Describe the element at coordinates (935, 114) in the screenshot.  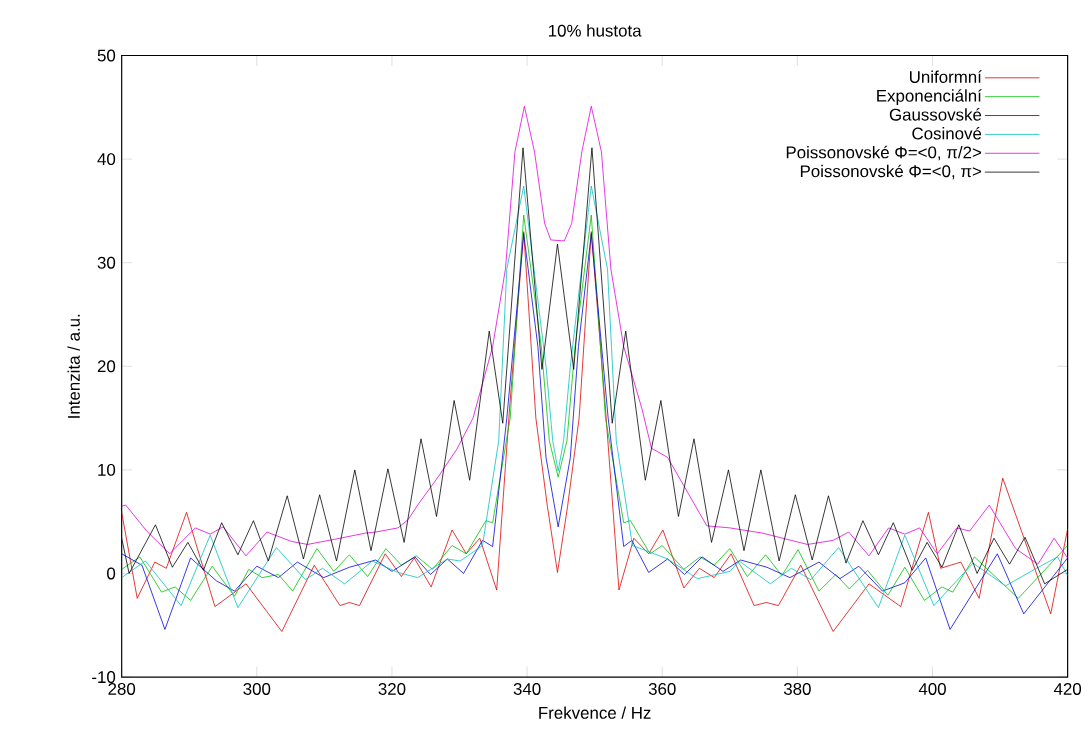
I see `legend-label: Gaussovské` at that location.